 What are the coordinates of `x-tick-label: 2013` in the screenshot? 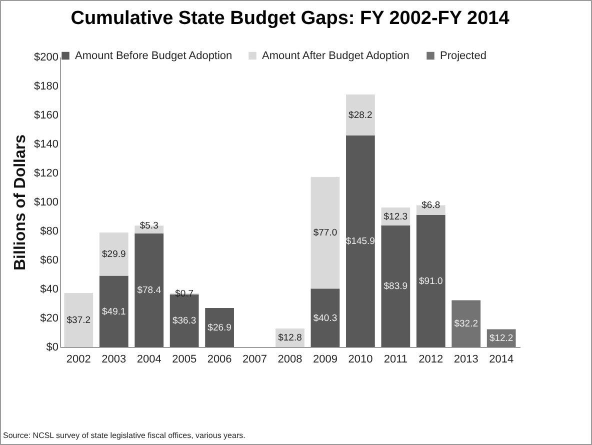 It's located at (466, 360).